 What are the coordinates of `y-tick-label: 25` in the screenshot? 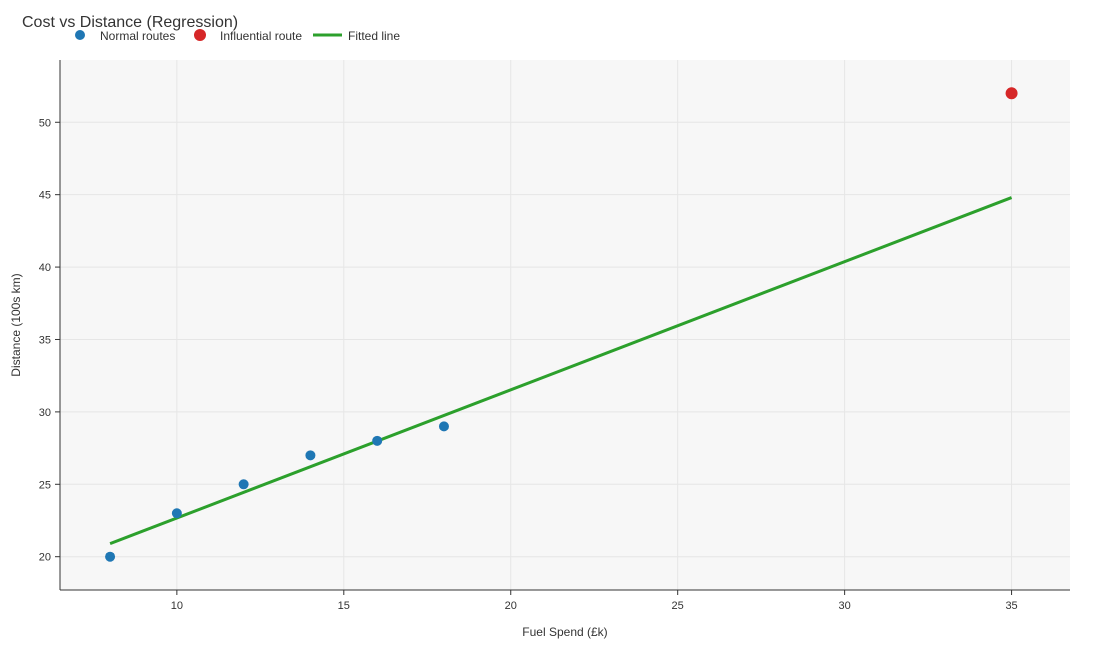 It's located at (45, 485).